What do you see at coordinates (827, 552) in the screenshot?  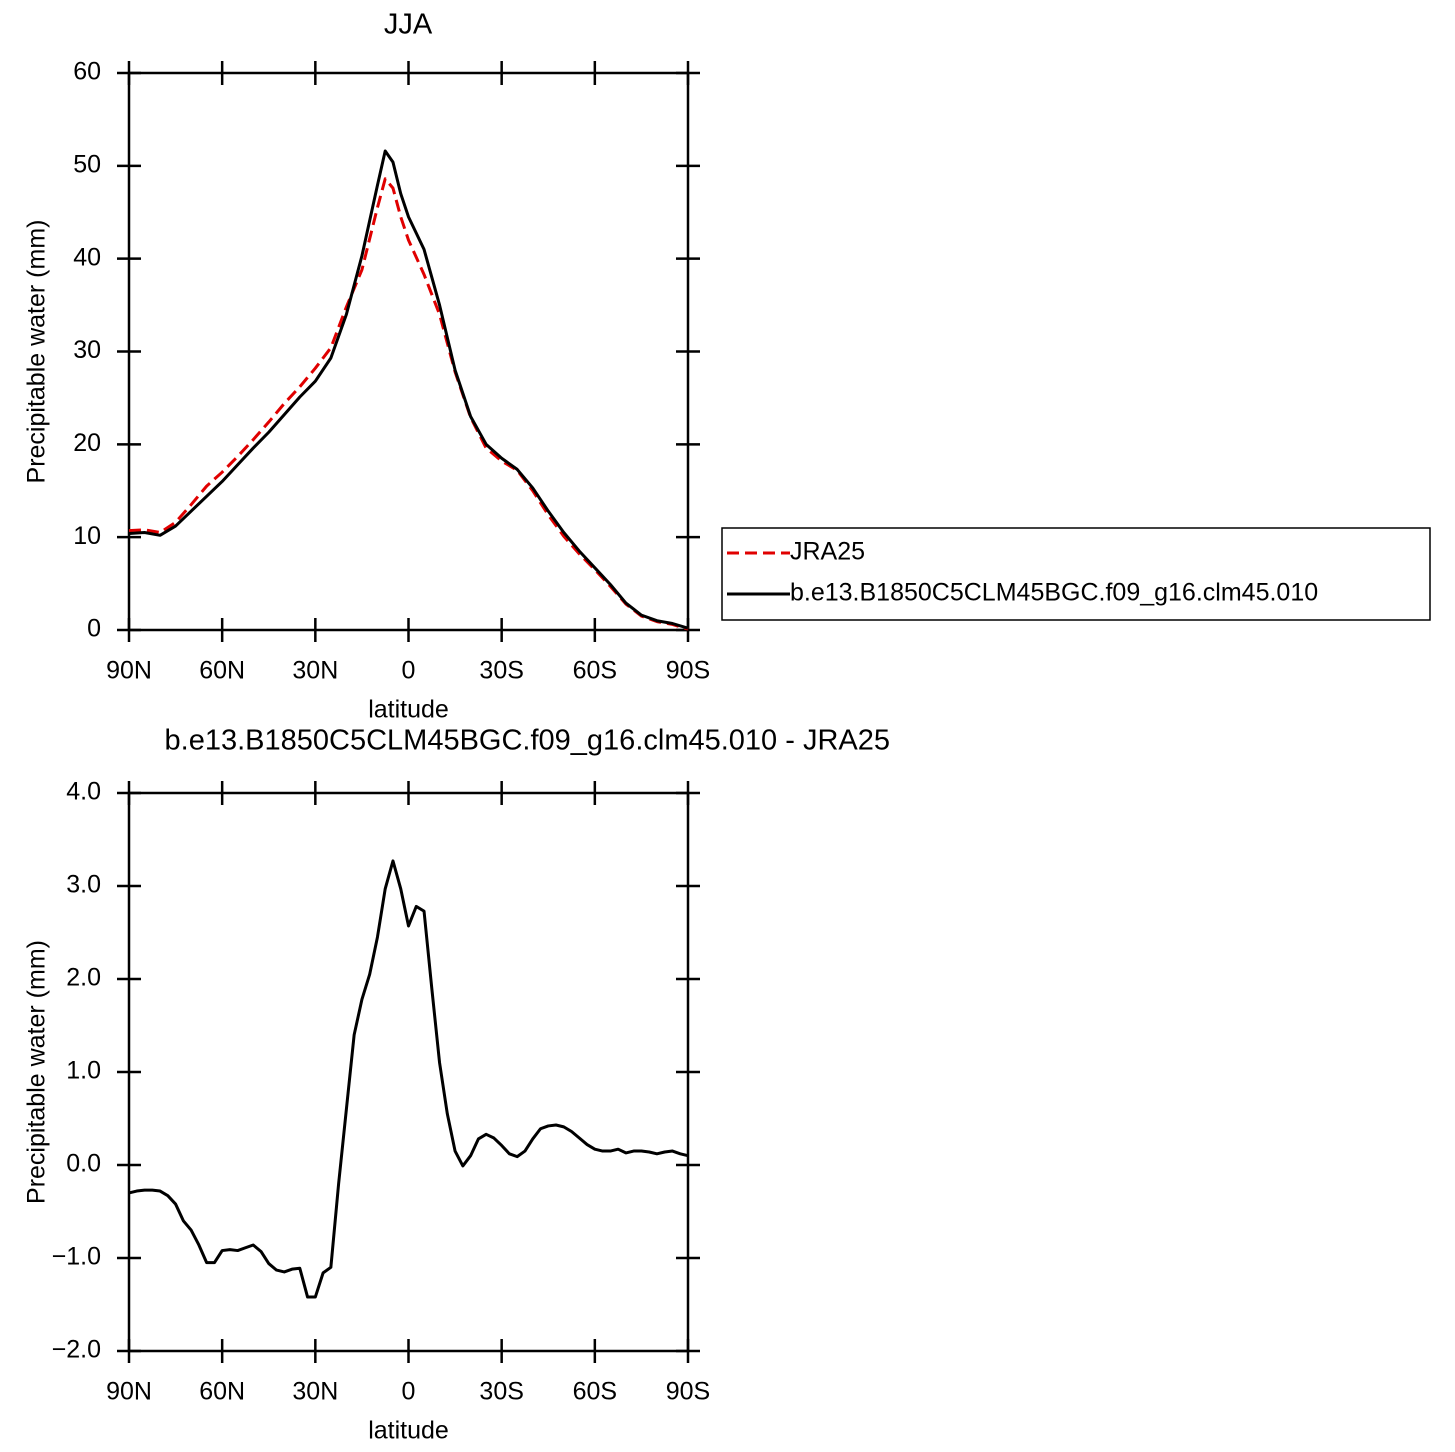 I see `legend-label: JRA25` at bounding box center [827, 552].